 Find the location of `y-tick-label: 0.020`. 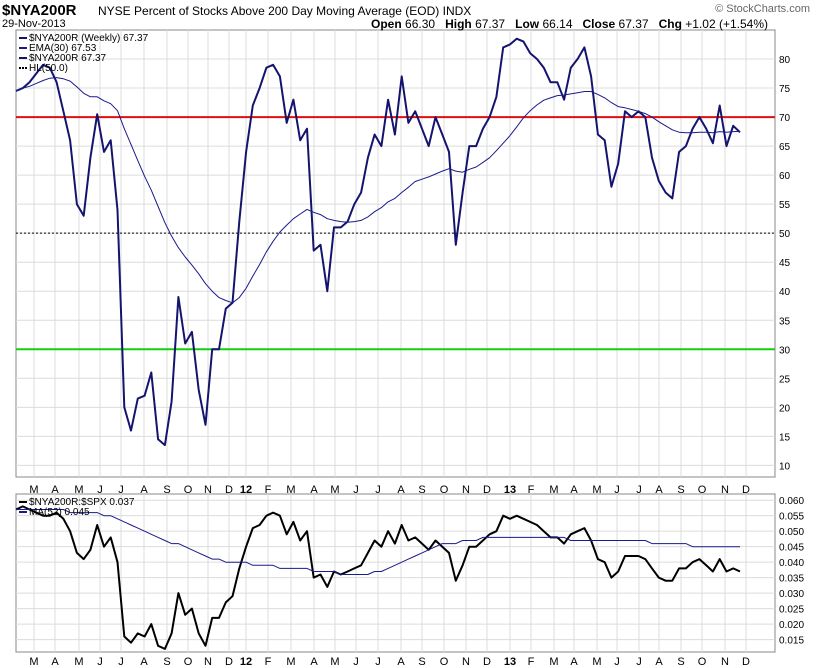

y-tick-label: 0.020 is located at coordinates (791, 625).